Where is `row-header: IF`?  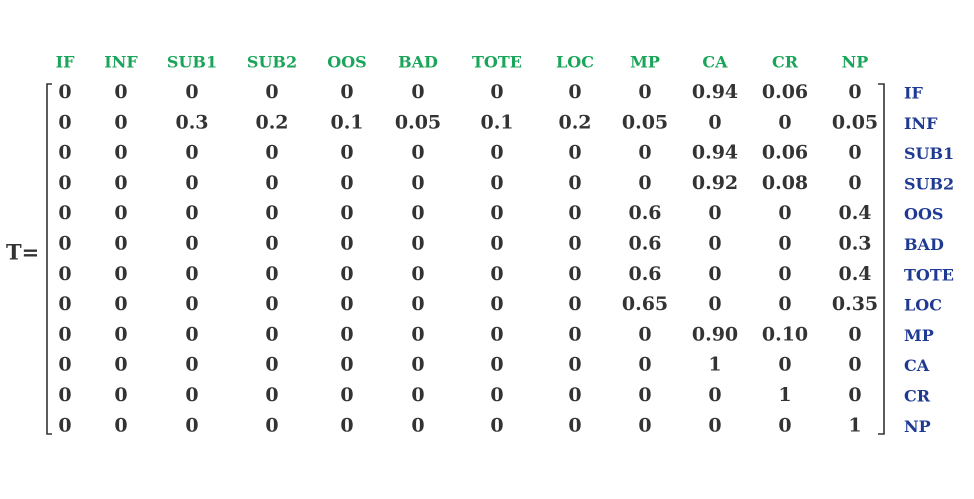
row-header: IF is located at coordinates (913, 93).